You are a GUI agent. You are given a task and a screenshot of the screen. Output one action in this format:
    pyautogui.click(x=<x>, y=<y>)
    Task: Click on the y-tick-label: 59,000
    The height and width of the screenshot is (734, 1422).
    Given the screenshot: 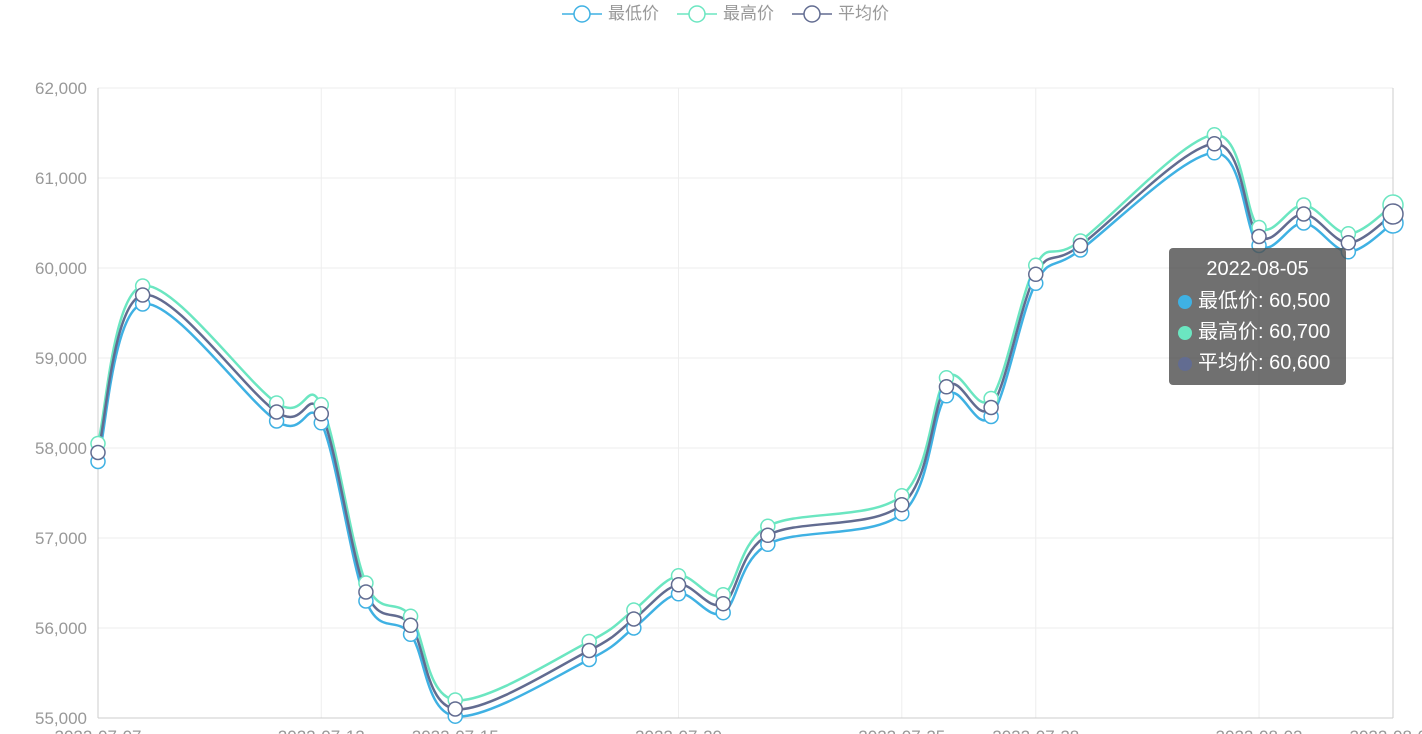 What is the action you would take?
    pyautogui.click(x=61, y=358)
    